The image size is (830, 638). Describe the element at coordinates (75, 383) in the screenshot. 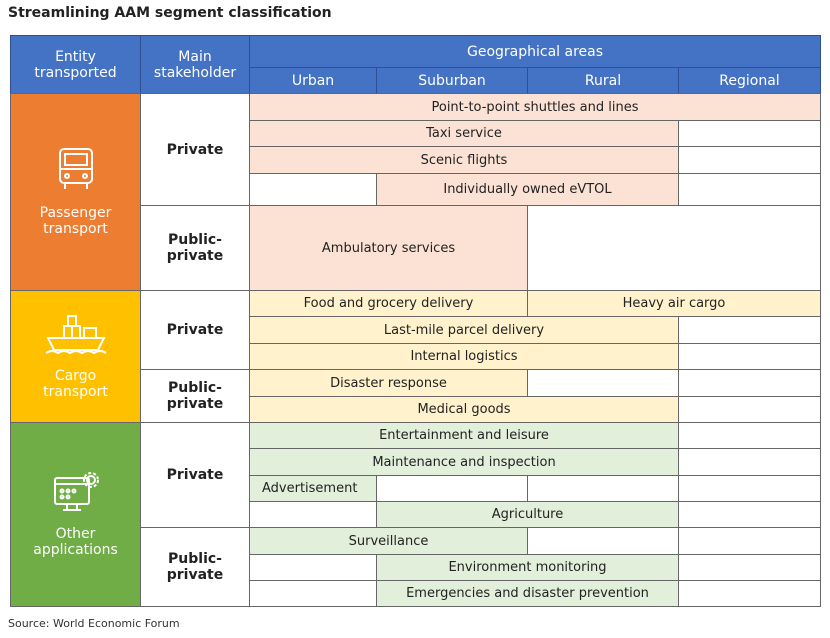

I see `group-name: Cargo transport` at that location.